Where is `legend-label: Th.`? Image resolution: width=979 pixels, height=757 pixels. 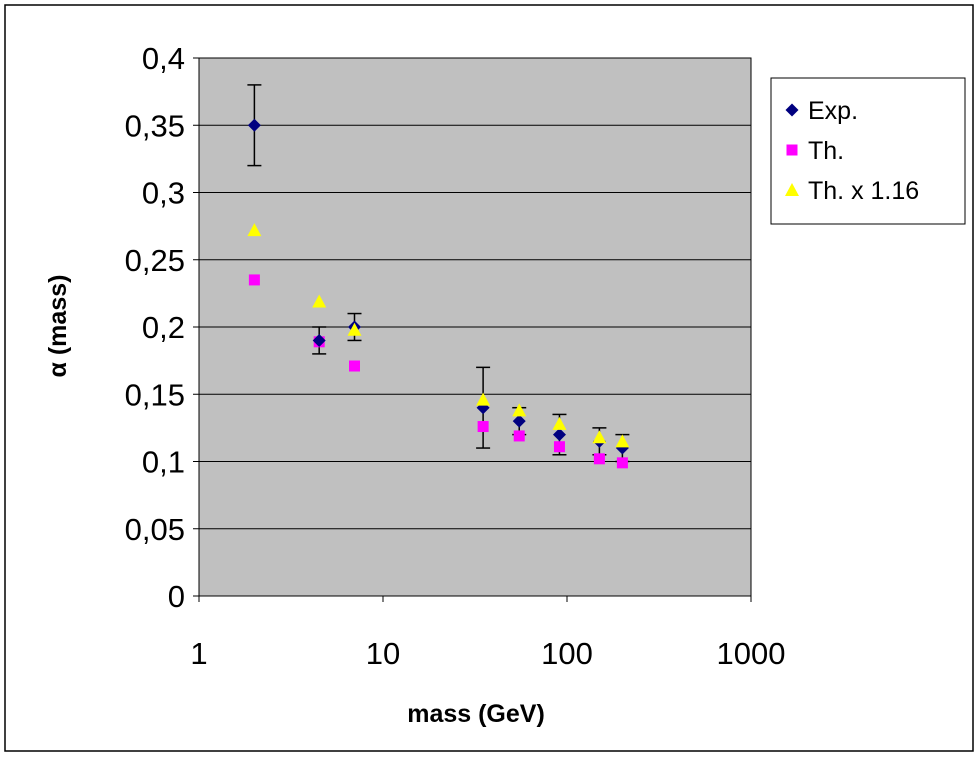 legend-label: Th. is located at coordinates (826, 151).